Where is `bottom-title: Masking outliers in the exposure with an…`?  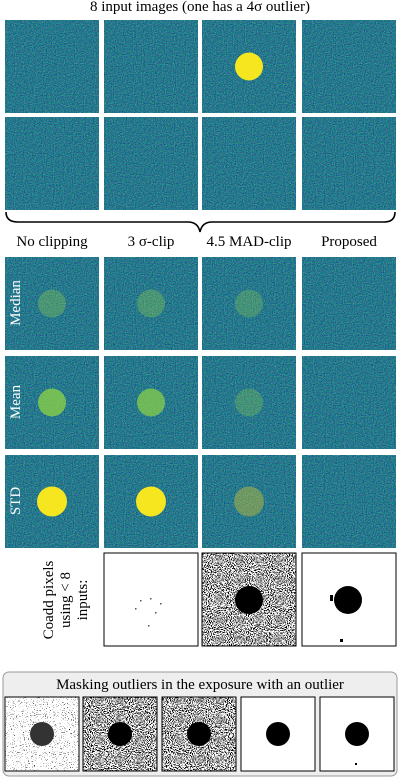
bottom-title: Masking outliers in the exposure with an… is located at coordinates (200, 685).